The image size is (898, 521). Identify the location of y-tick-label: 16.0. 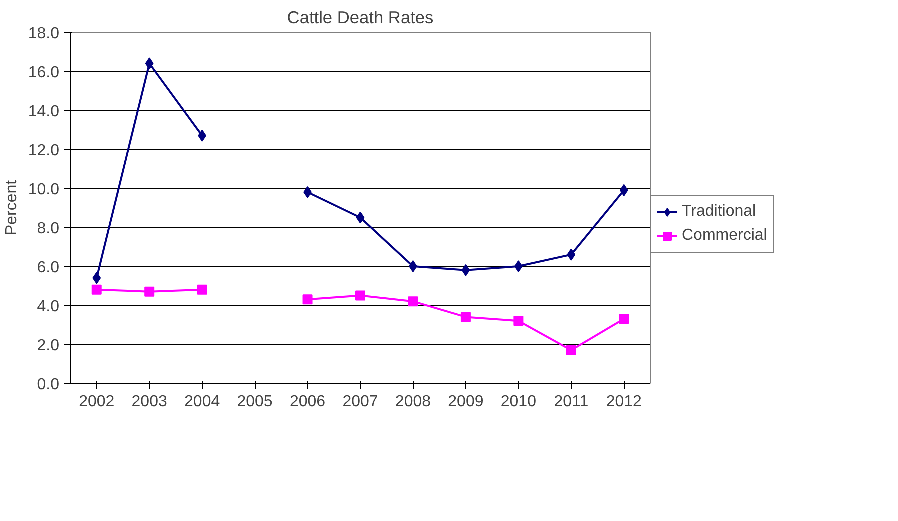
(44, 73).